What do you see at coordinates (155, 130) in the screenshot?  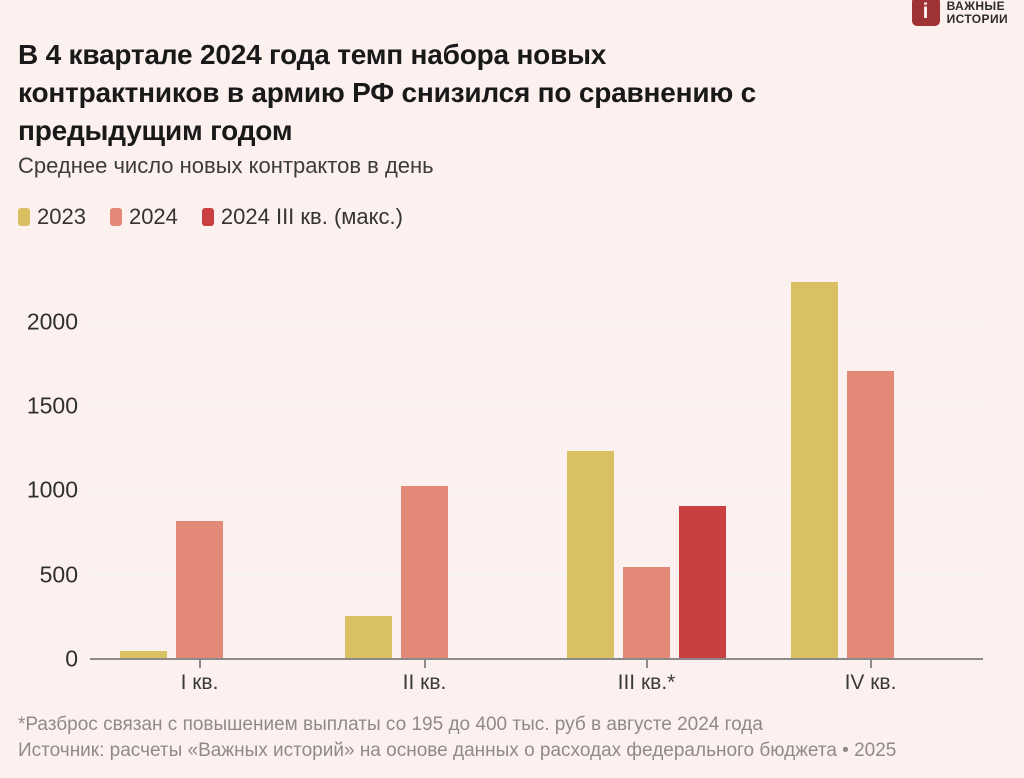 I see `title-line-3: предыдущим годом` at bounding box center [155, 130].